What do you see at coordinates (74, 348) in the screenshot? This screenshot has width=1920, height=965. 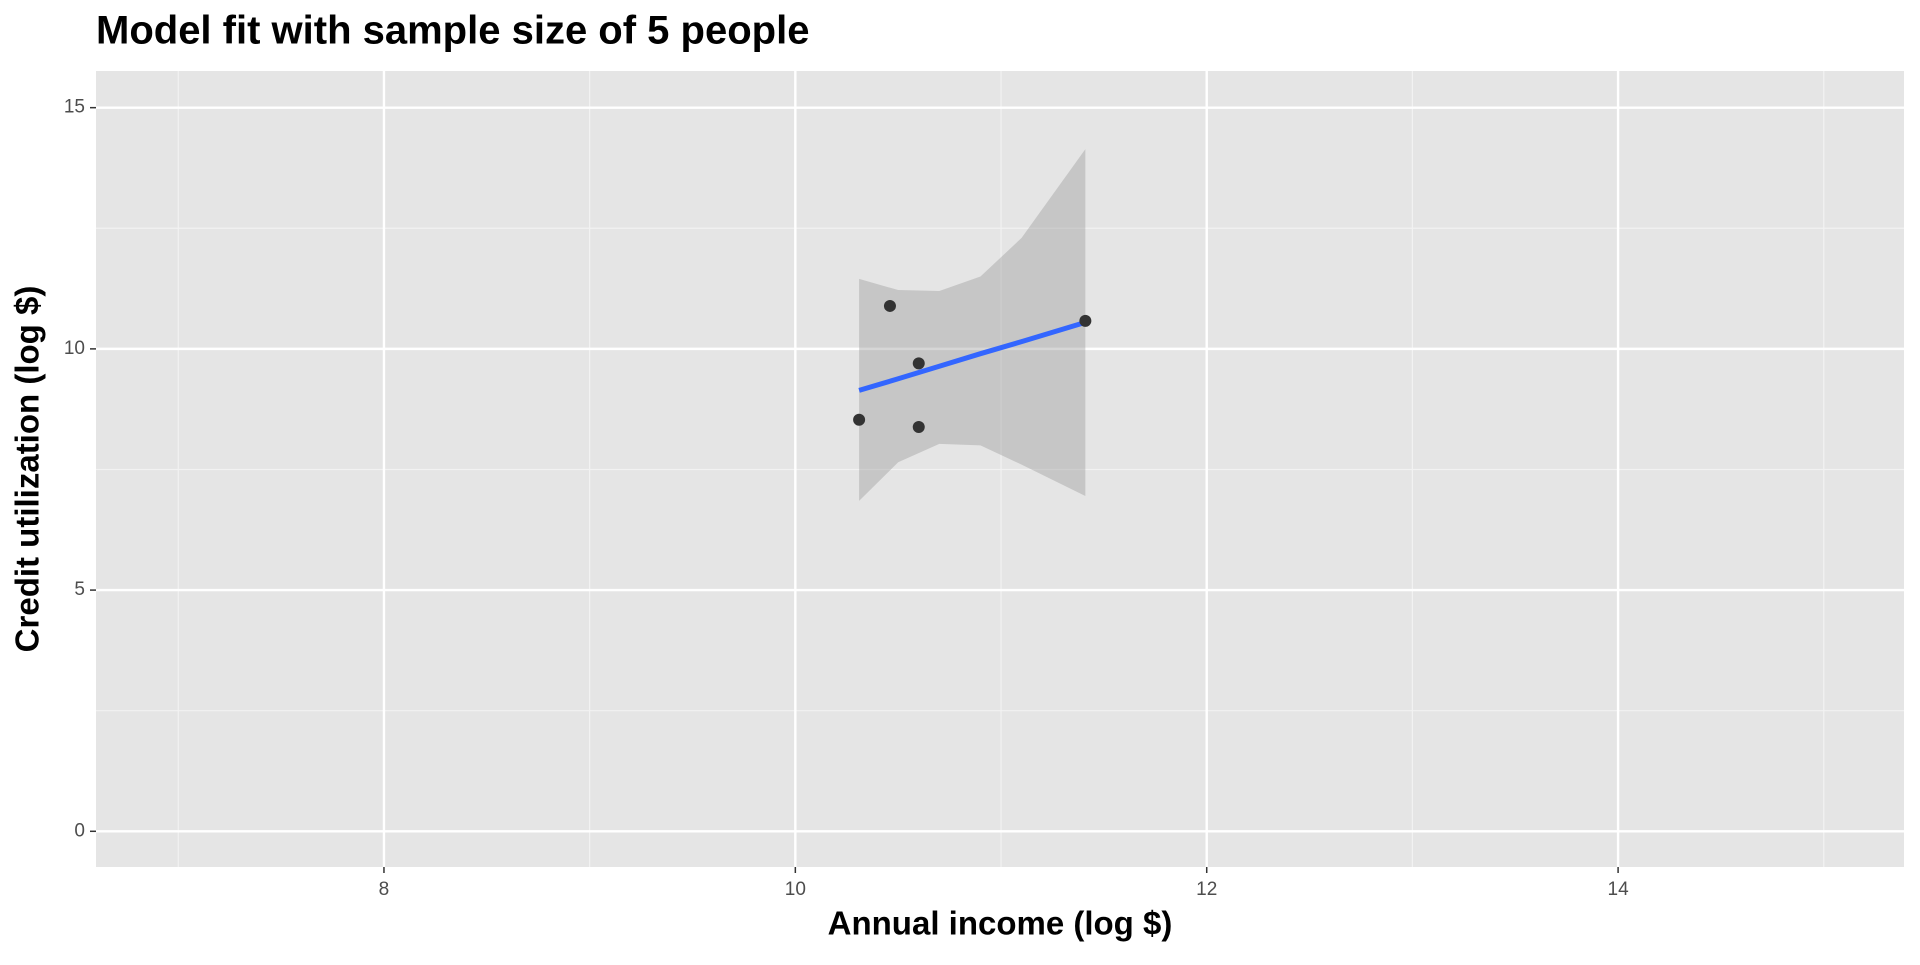 I see `y-tick-label: 10` at bounding box center [74, 348].